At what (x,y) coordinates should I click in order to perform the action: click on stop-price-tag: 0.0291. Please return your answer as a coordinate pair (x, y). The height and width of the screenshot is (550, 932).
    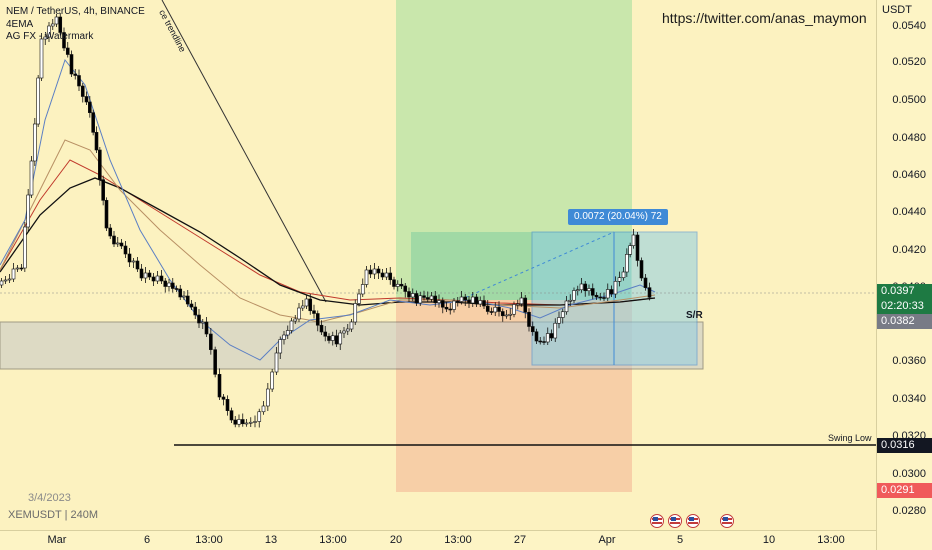
    Looking at the image, I should click on (904, 490).